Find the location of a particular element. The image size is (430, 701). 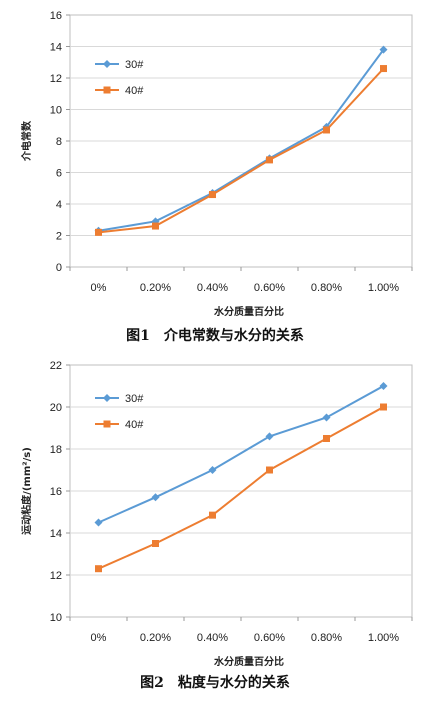

y-tick-label: 2 is located at coordinates (59, 237).